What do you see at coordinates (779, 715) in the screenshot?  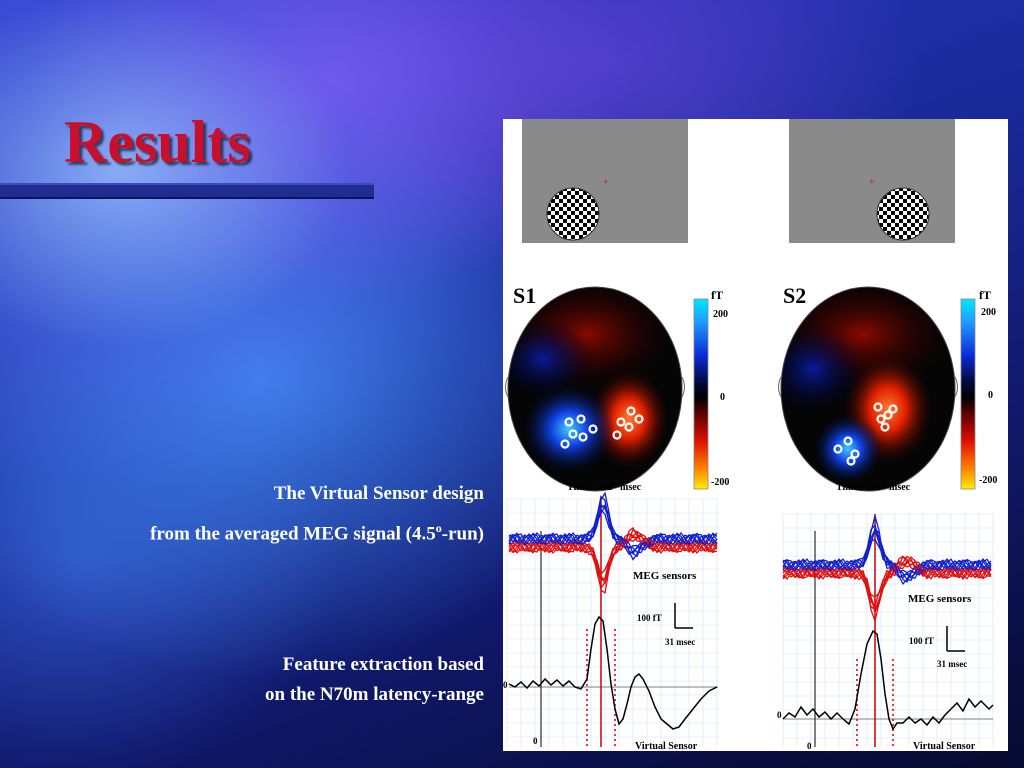 I see `zero-y-label-s2: 0` at bounding box center [779, 715].